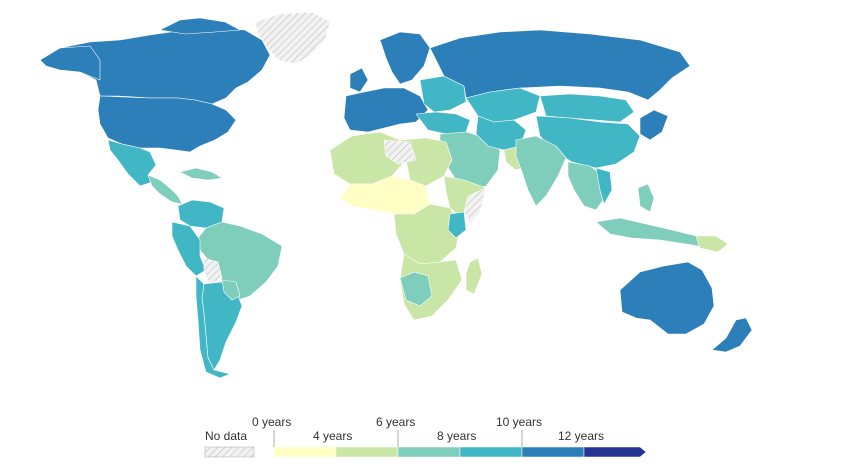 Image resolution: width=854 pixels, height=475 pixels. Describe the element at coordinates (560, 65) in the screenshot. I see `region-russia` at that location.